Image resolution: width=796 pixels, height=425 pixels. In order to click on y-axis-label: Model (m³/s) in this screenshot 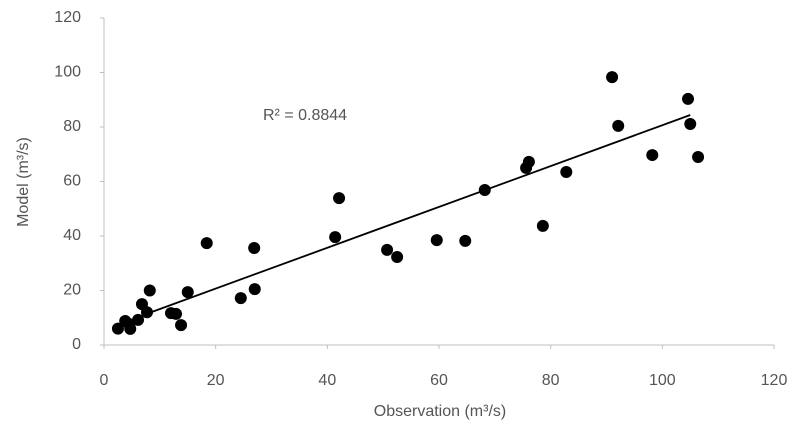, I will do `click(23, 182)`.